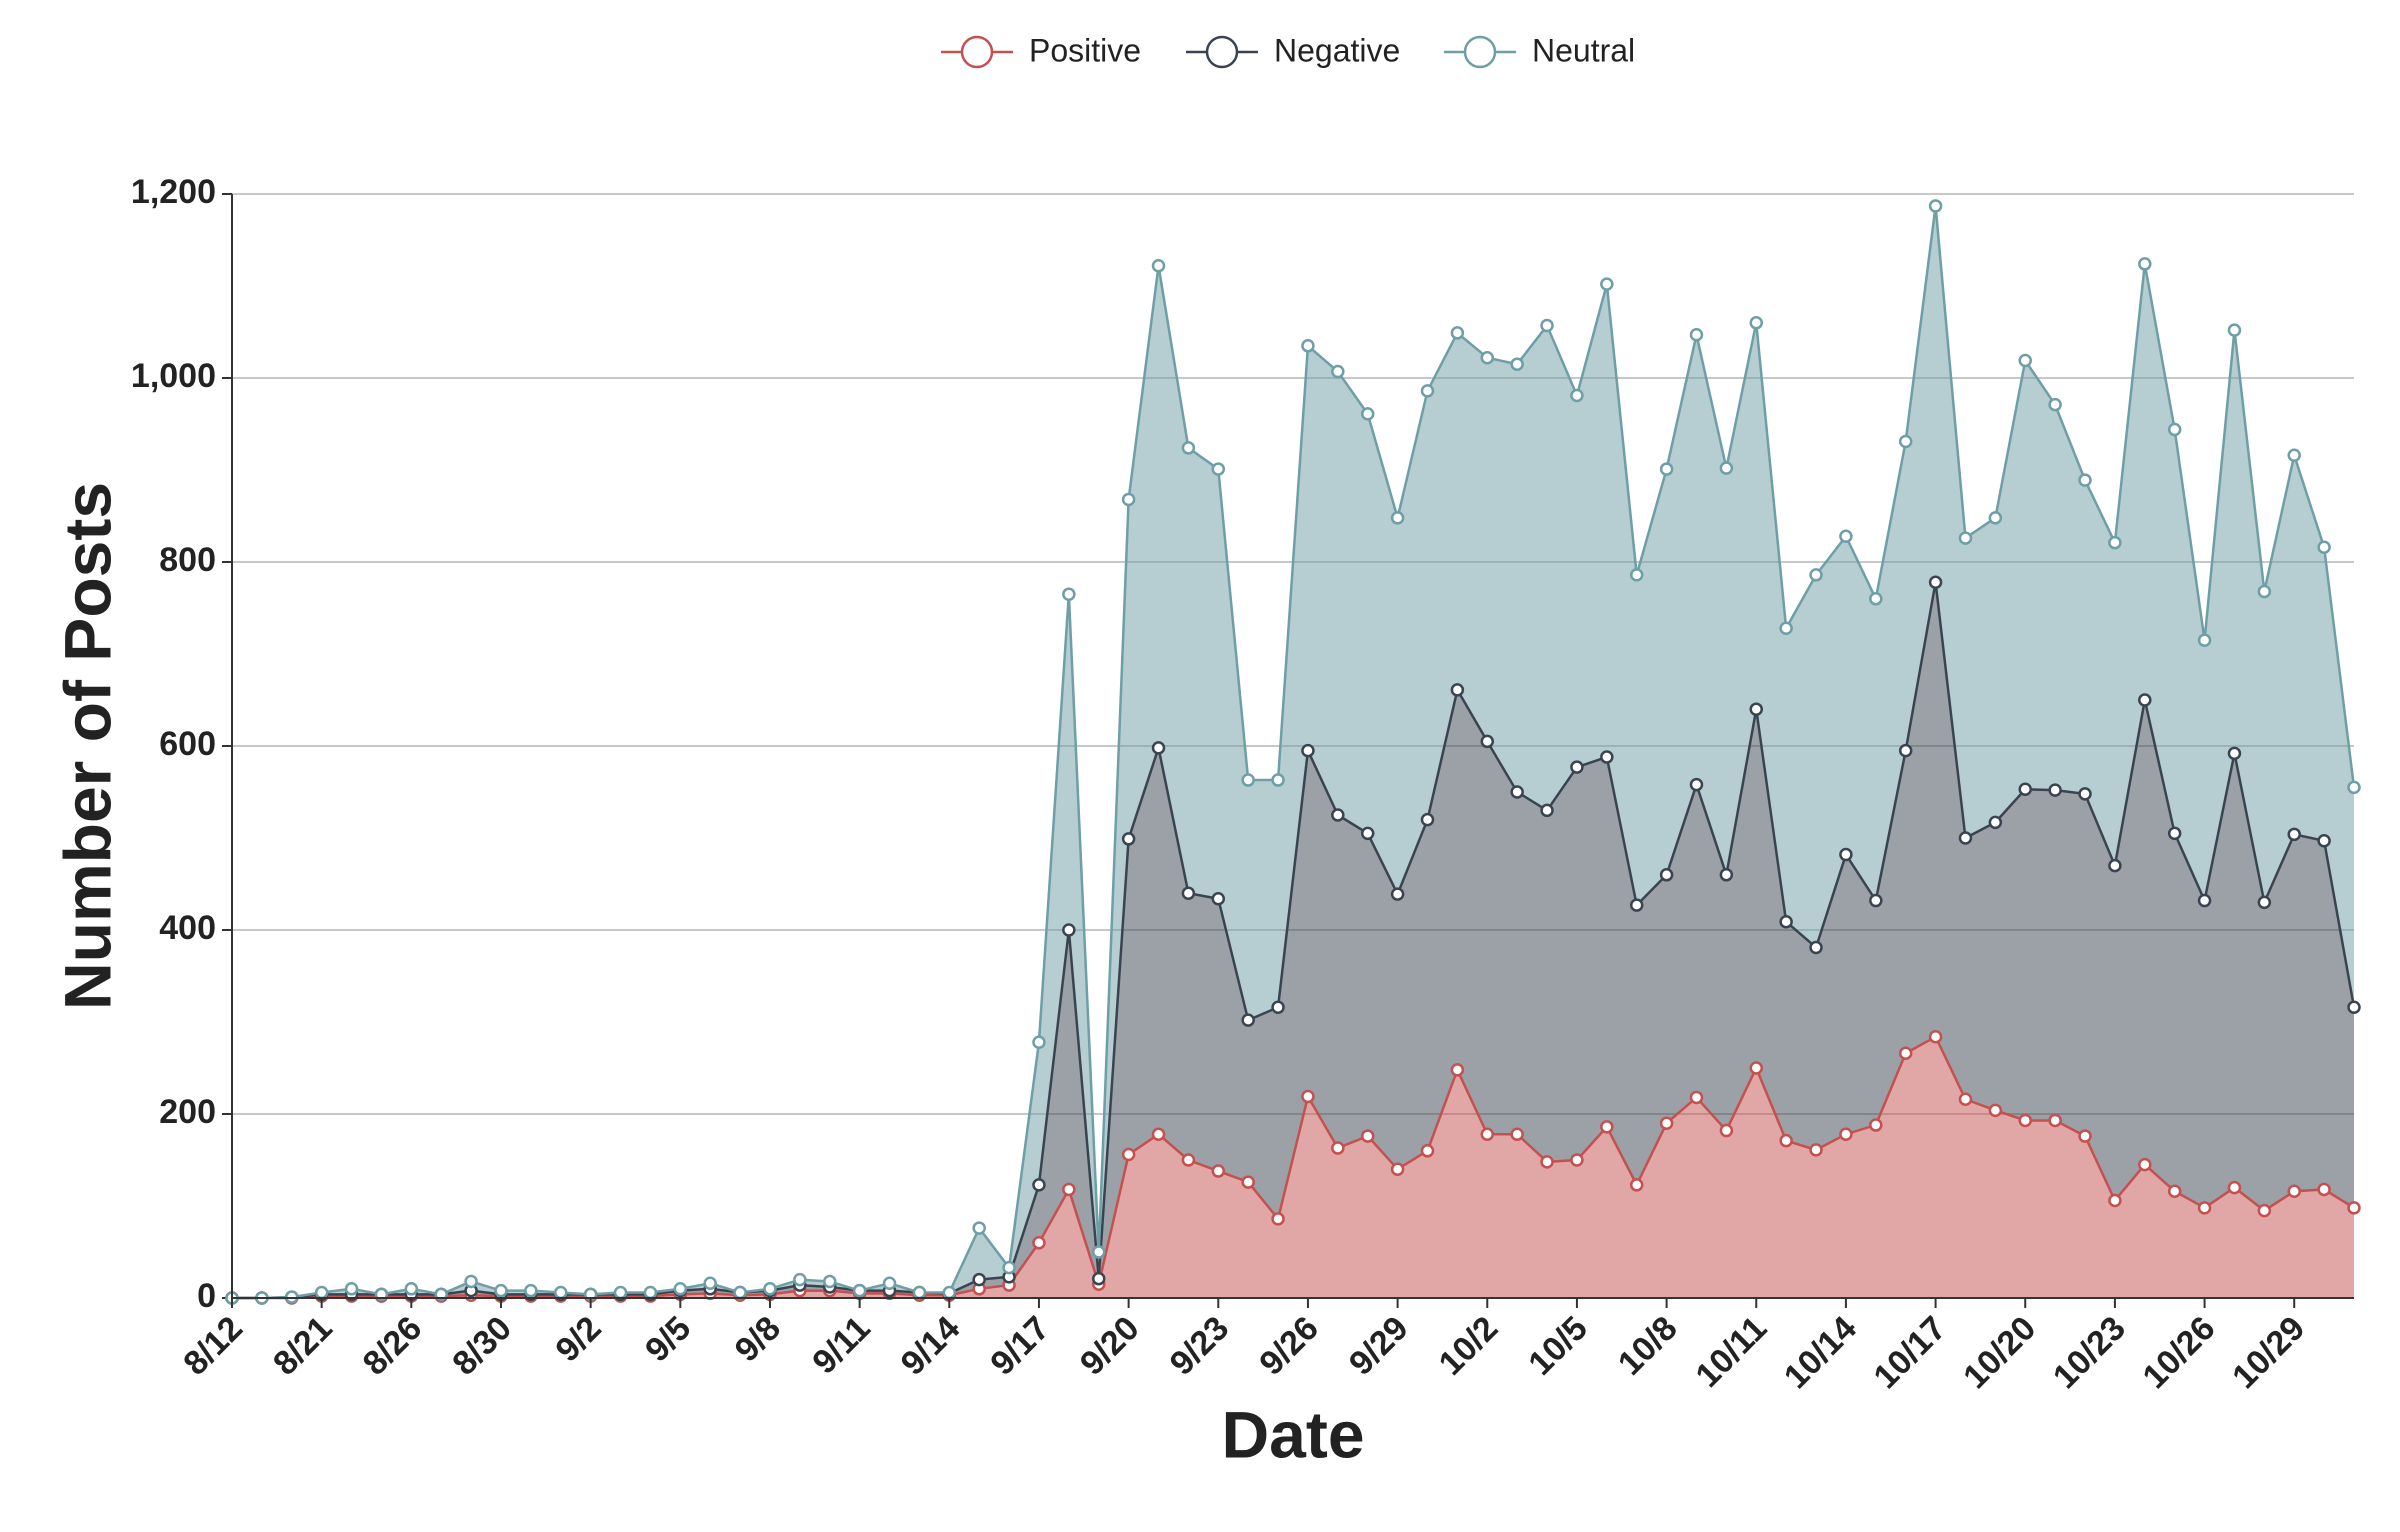 This screenshot has width=2400, height=1532. I want to click on y-tick-label: 1,000, so click(173, 376).